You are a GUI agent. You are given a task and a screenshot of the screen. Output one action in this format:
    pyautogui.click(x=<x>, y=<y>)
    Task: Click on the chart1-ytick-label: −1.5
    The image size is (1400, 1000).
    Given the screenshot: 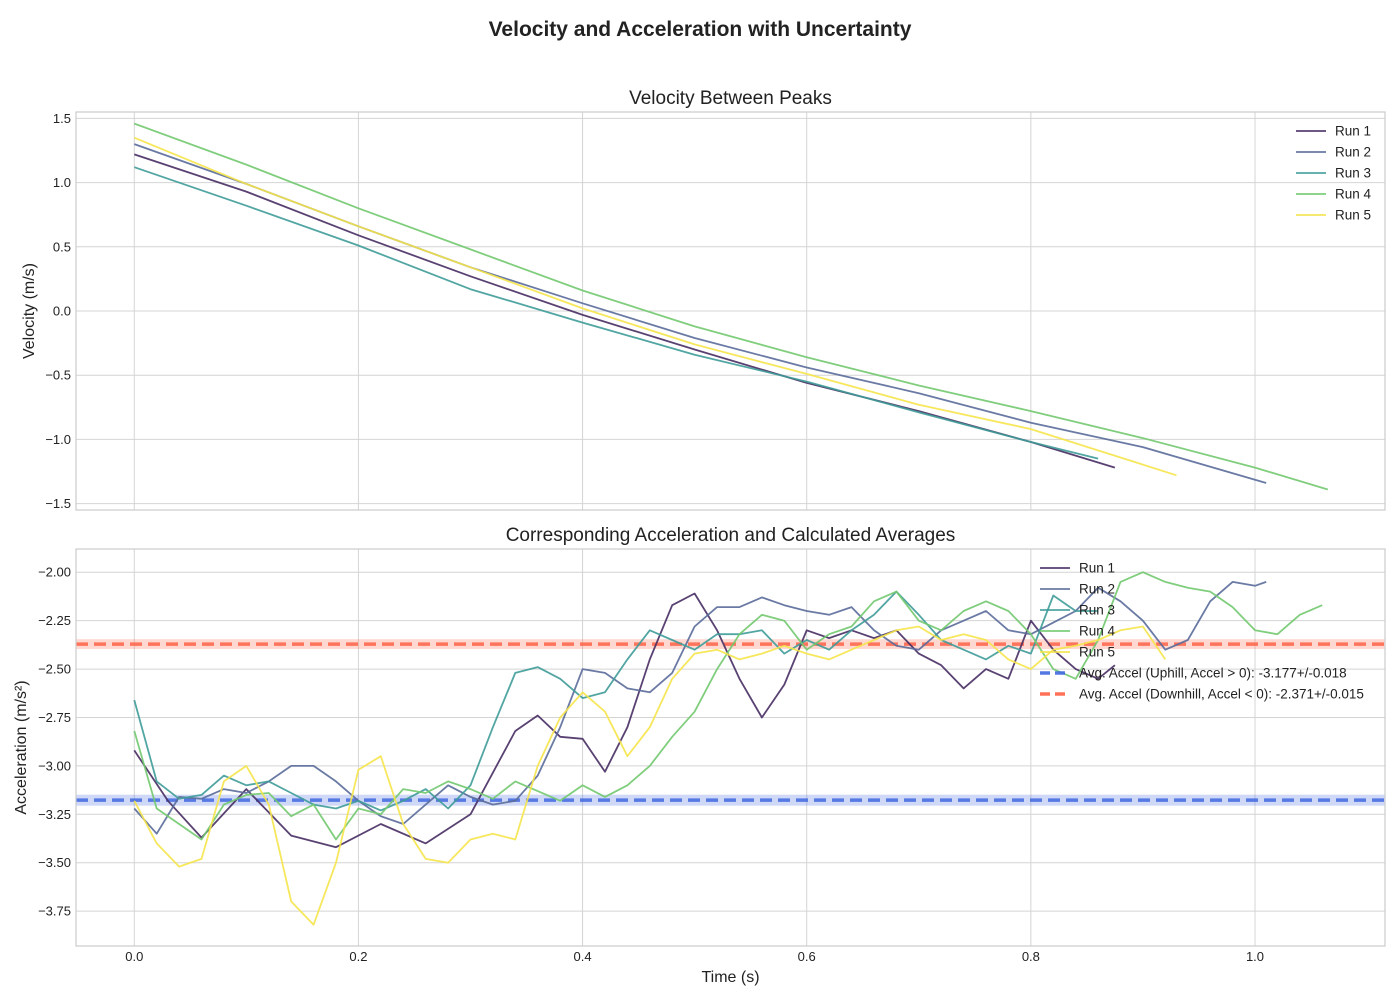 What is the action you would take?
    pyautogui.click(x=58, y=503)
    